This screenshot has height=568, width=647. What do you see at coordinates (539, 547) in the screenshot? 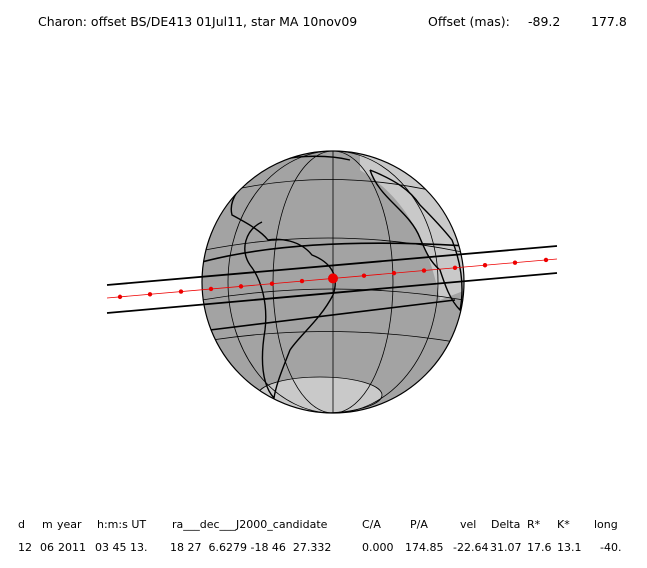
I see `cell: 17.6` at bounding box center [539, 547].